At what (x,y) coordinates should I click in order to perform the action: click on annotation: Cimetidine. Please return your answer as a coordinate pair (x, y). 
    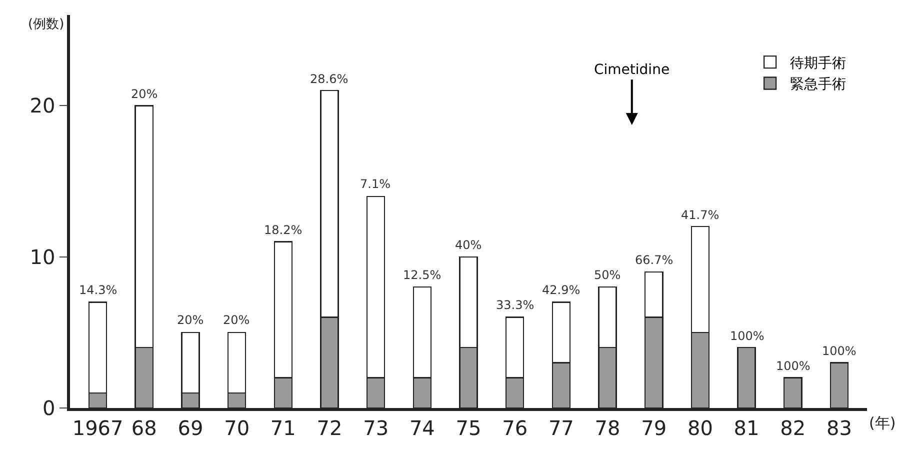
    Looking at the image, I should click on (632, 70).